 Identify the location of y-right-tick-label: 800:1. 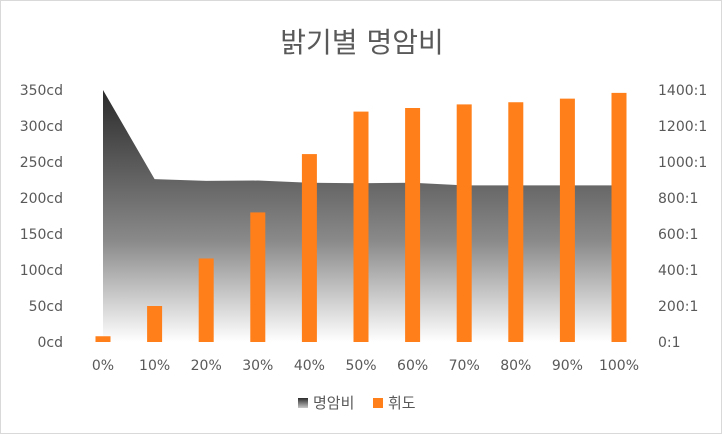
(678, 199).